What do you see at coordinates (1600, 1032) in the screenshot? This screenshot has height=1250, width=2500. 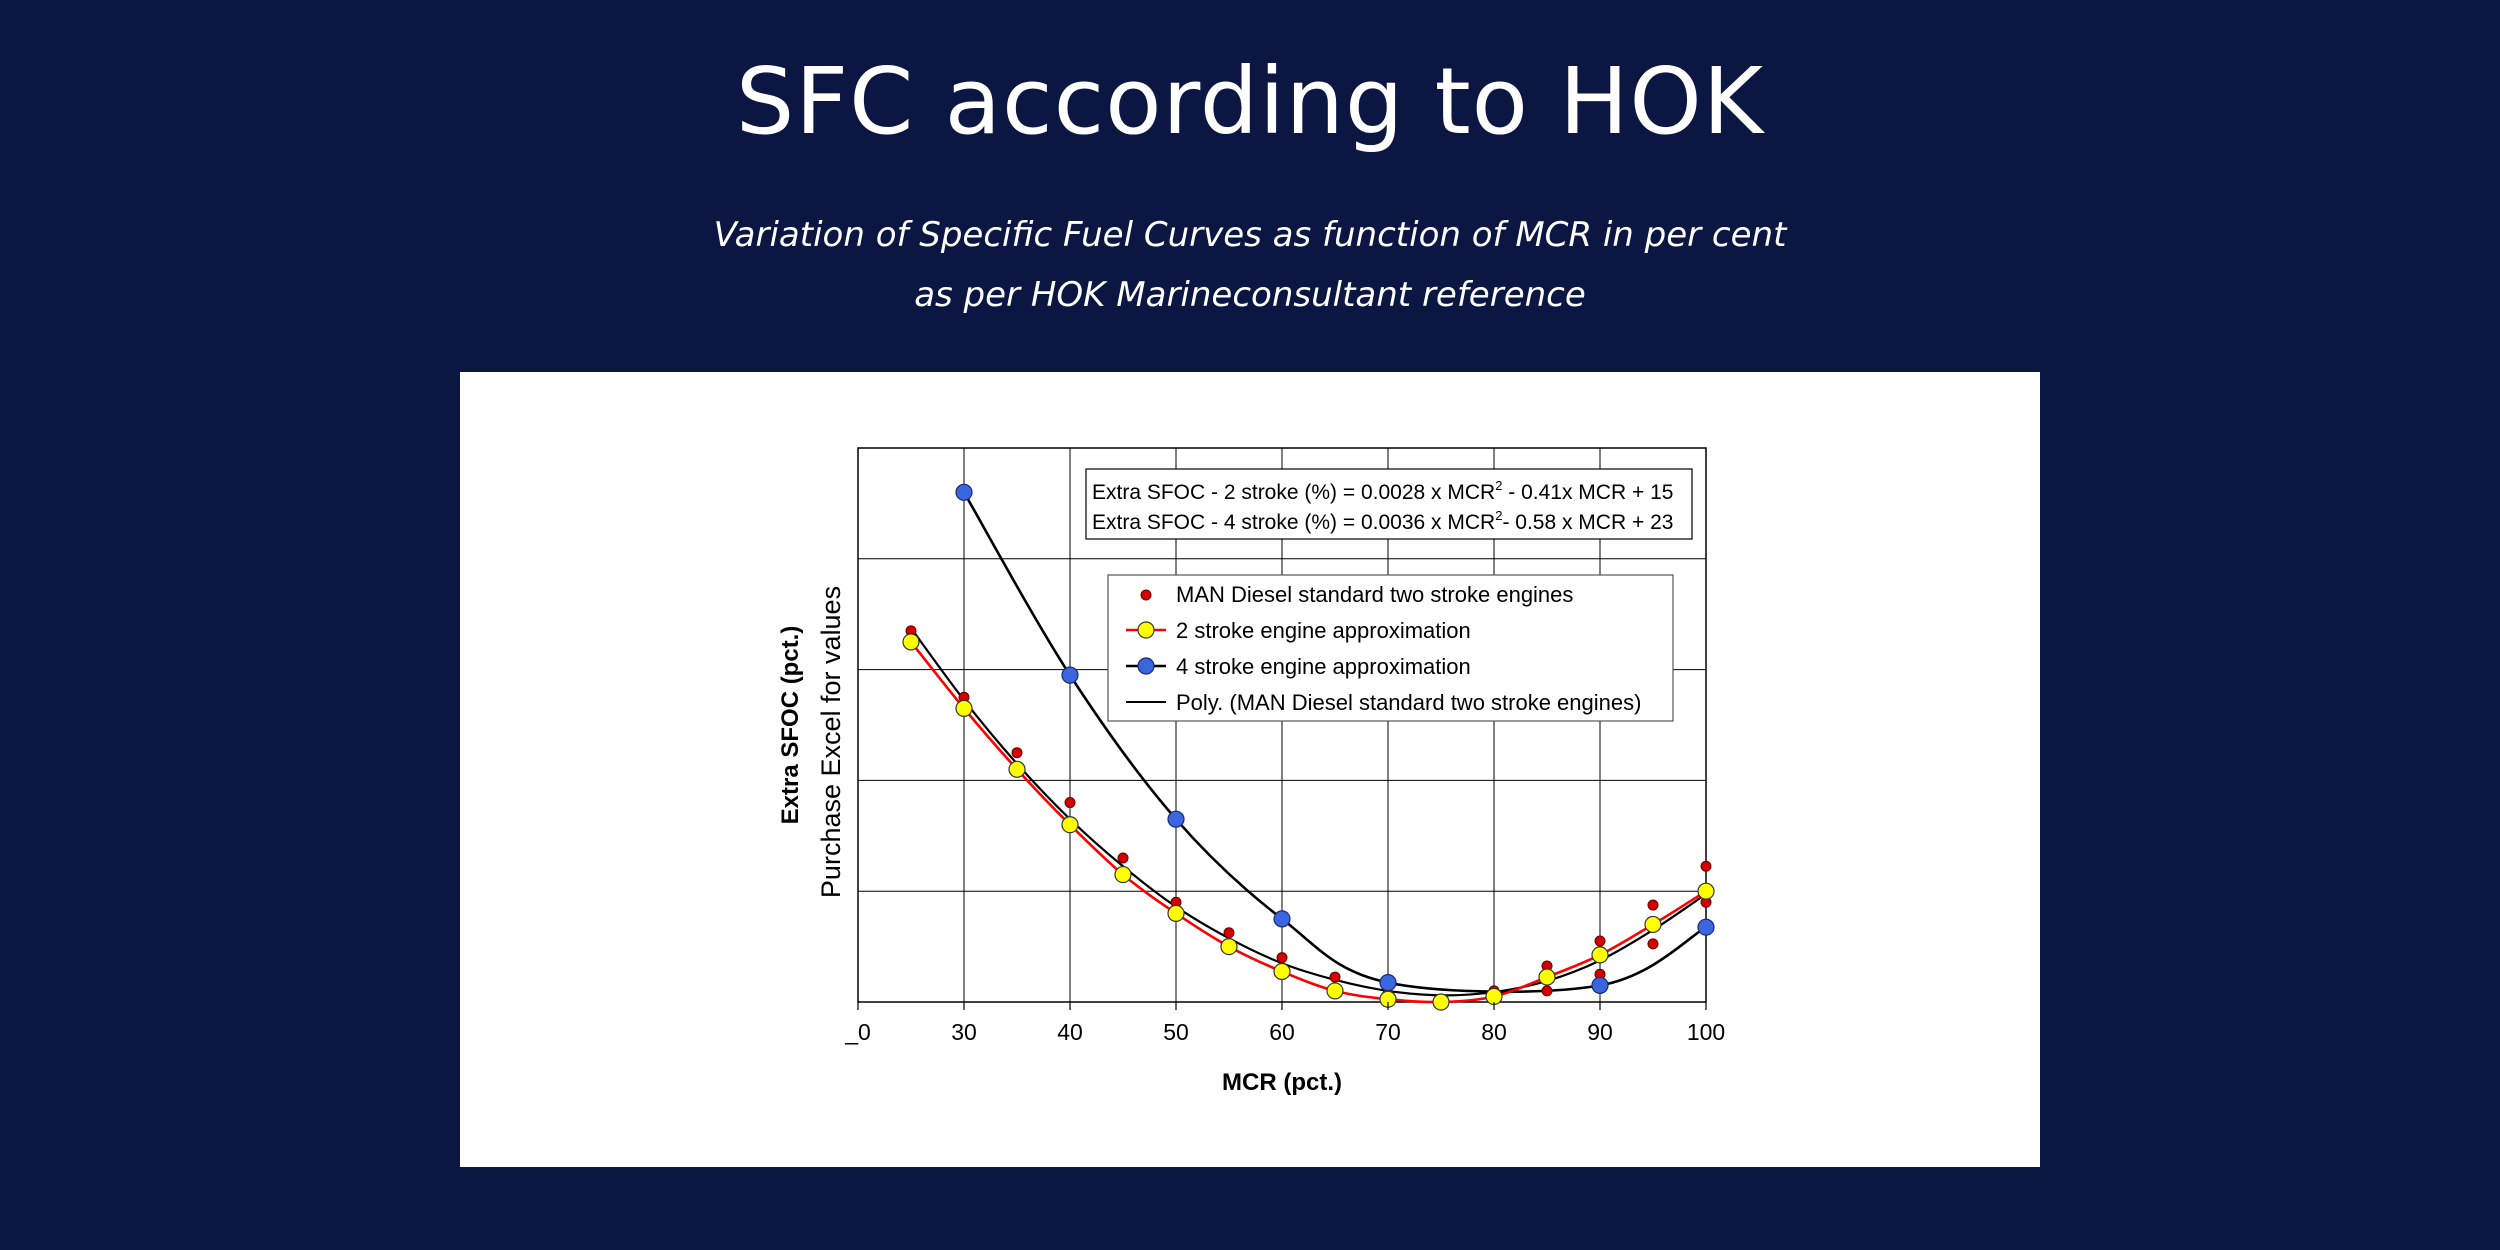 I see `x-tick-label: 90` at bounding box center [1600, 1032].